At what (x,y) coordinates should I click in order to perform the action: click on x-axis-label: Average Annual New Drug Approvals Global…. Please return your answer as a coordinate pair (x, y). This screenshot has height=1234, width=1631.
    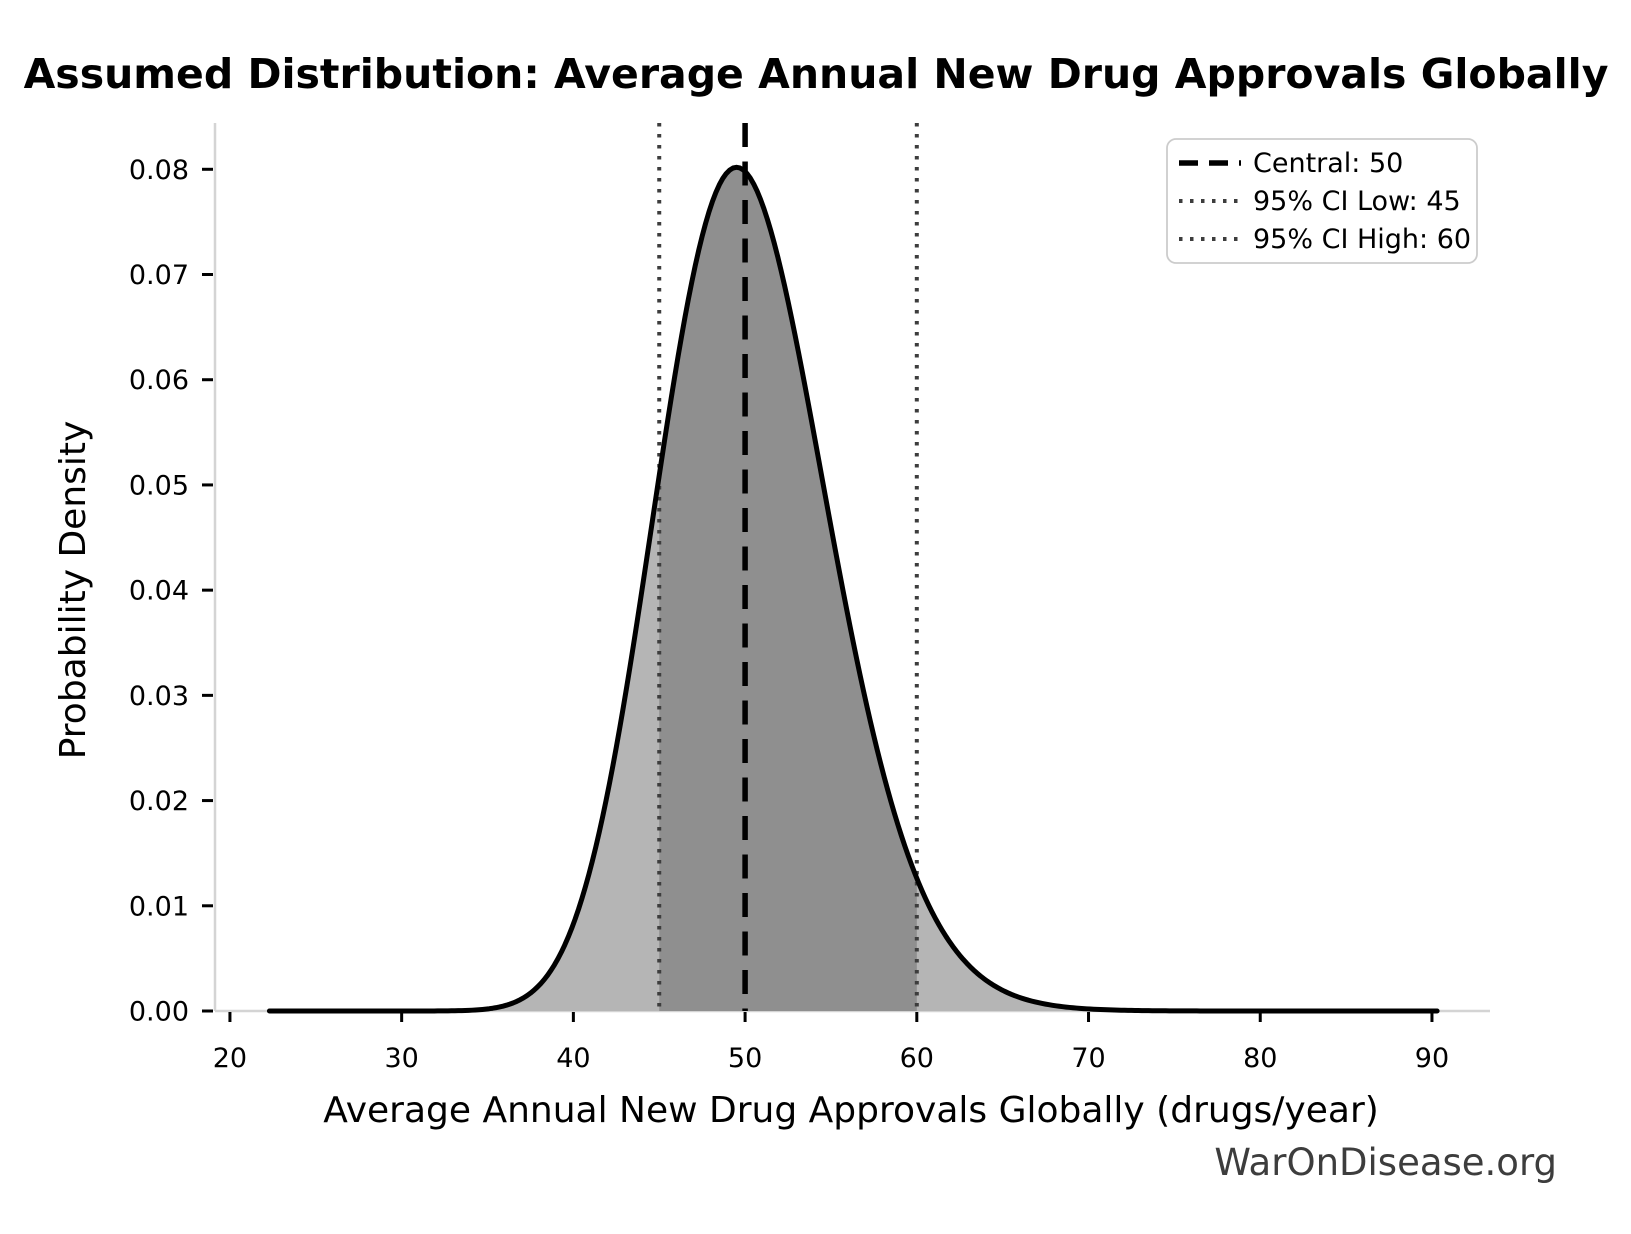
    Looking at the image, I should click on (851, 1110).